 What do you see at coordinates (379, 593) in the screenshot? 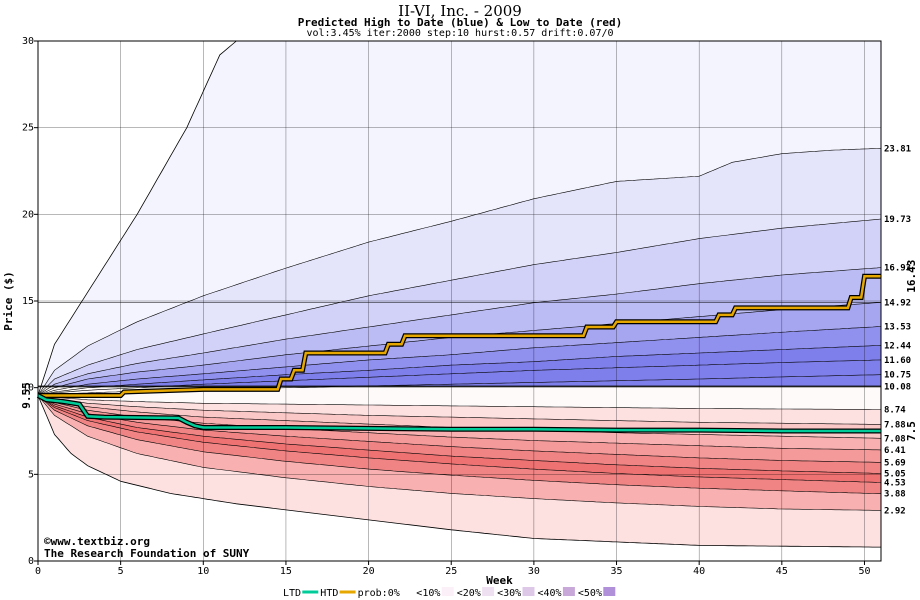
I see `legend-label: prob:0%` at bounding box center [379, 593].